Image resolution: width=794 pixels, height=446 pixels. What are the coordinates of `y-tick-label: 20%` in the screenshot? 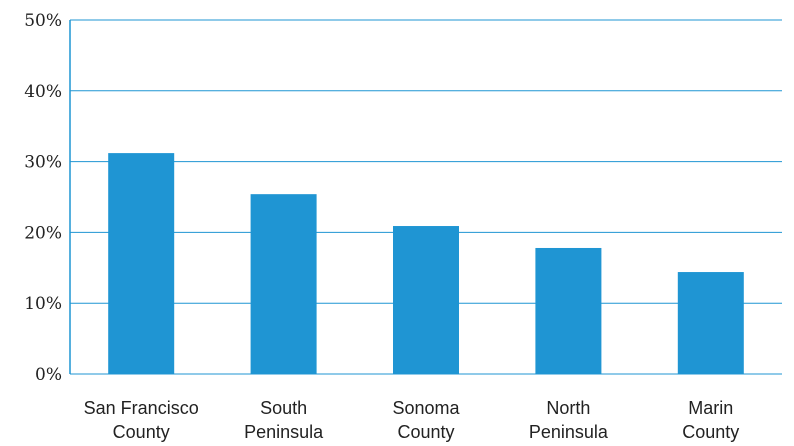 It's located at (43, 233).